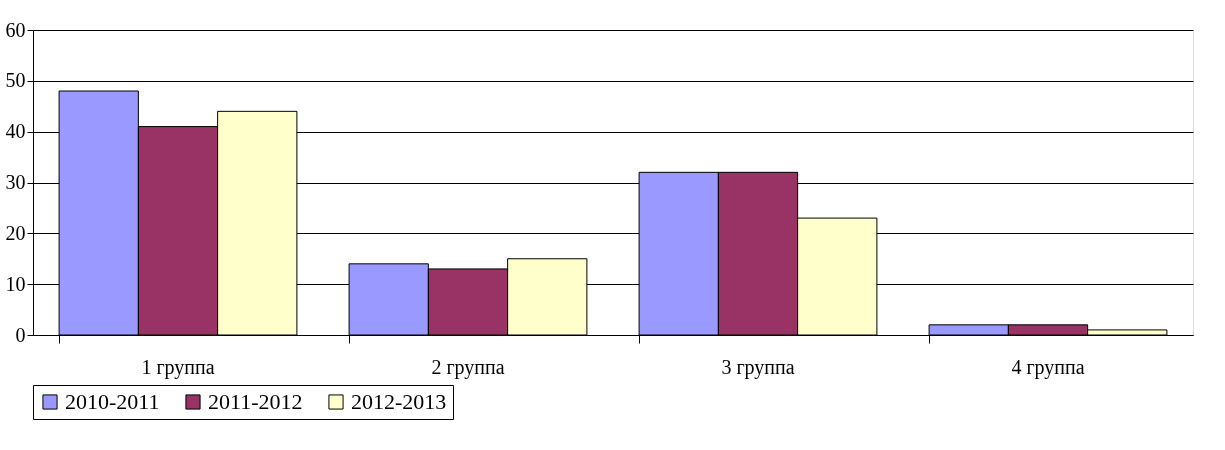 Image resolution: width=1225 pixels, height=450 pixels. What do you see at coordinates (758, 367) in the screenshot?
I see `x-tick-label: 3 группа` at bounding box center [758, 367].